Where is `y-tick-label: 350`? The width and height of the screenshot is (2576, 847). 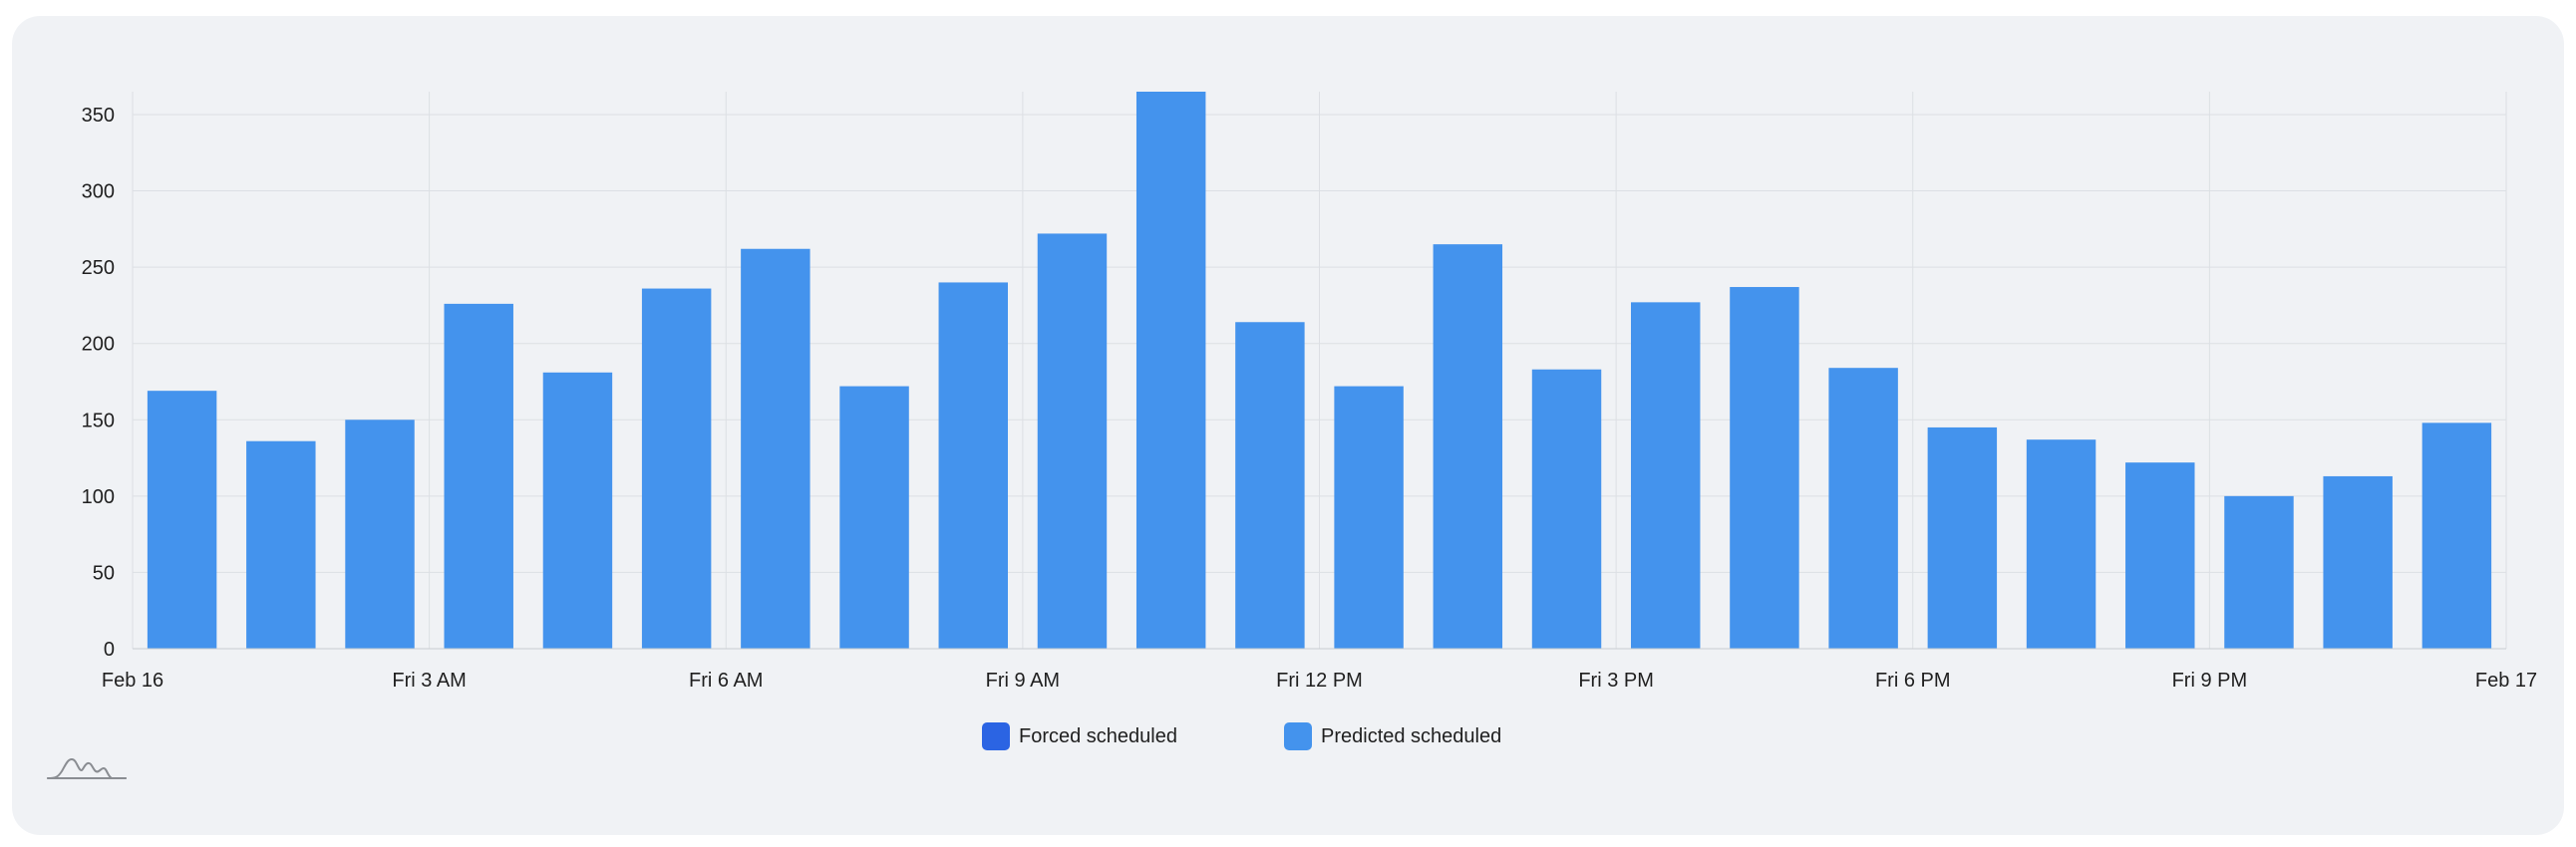
y-tick-label: 350 is located at coordinates (98, 116).